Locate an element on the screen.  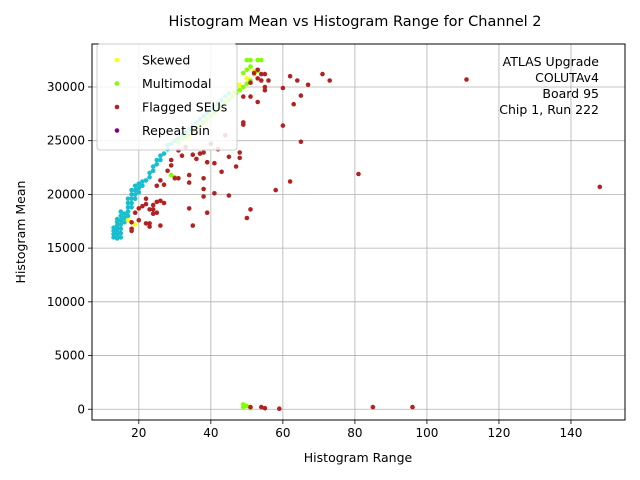
y-tick-label: 0 is located at coordinates (81, 409).